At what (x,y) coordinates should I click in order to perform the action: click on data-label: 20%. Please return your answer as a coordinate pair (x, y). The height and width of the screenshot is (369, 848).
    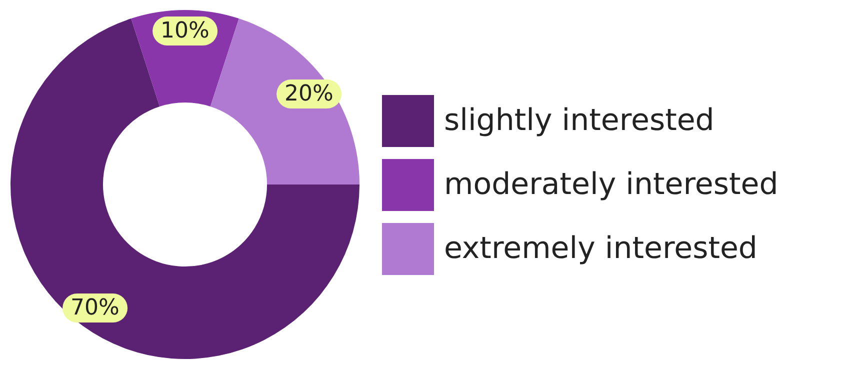
    Looking at the image, I should click on (309, 94).